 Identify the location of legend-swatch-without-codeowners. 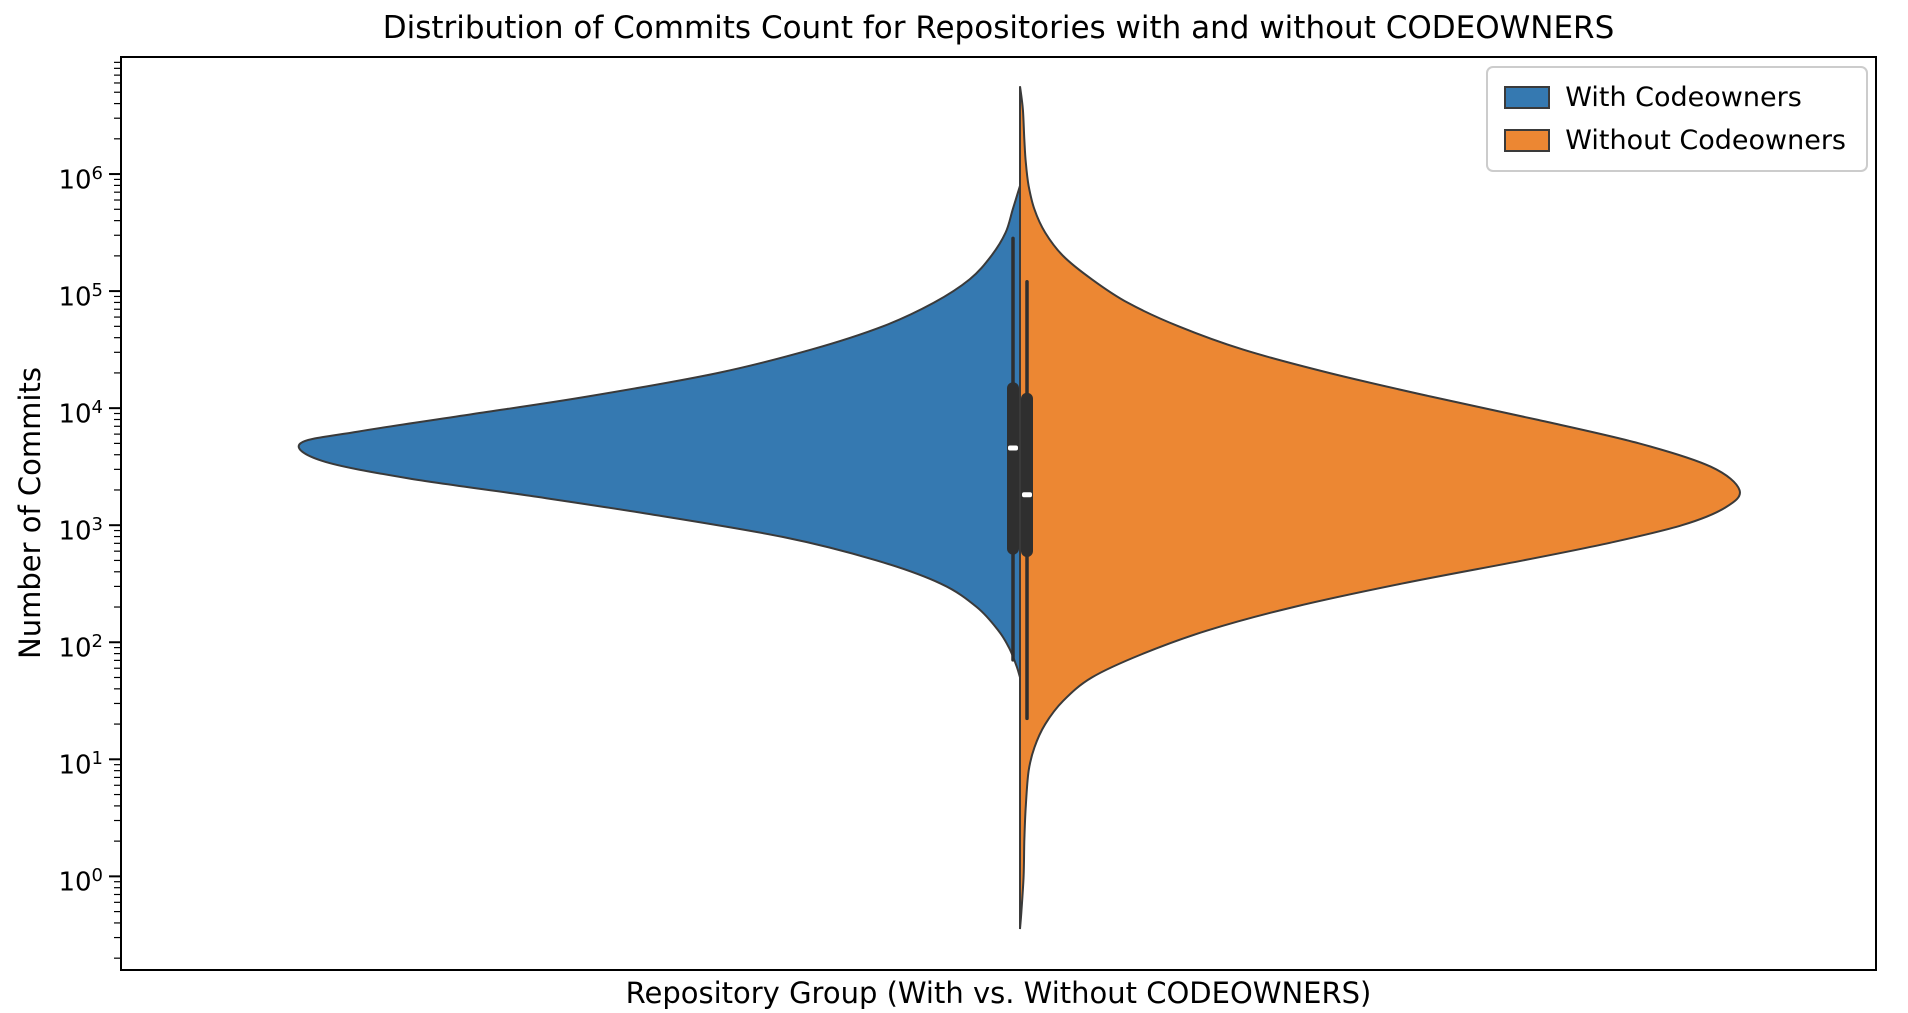
(1527, 140).